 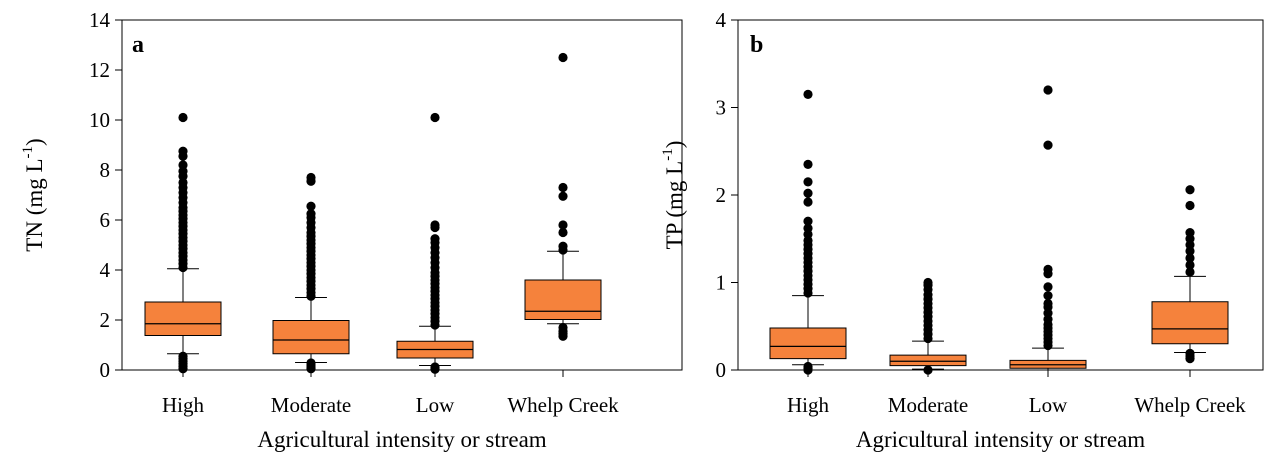 What do you see at coordinates (673, 195) in the screenshot?
I see `y-axis-title: TP (mg L-1)` at bounding box center [673, 195].